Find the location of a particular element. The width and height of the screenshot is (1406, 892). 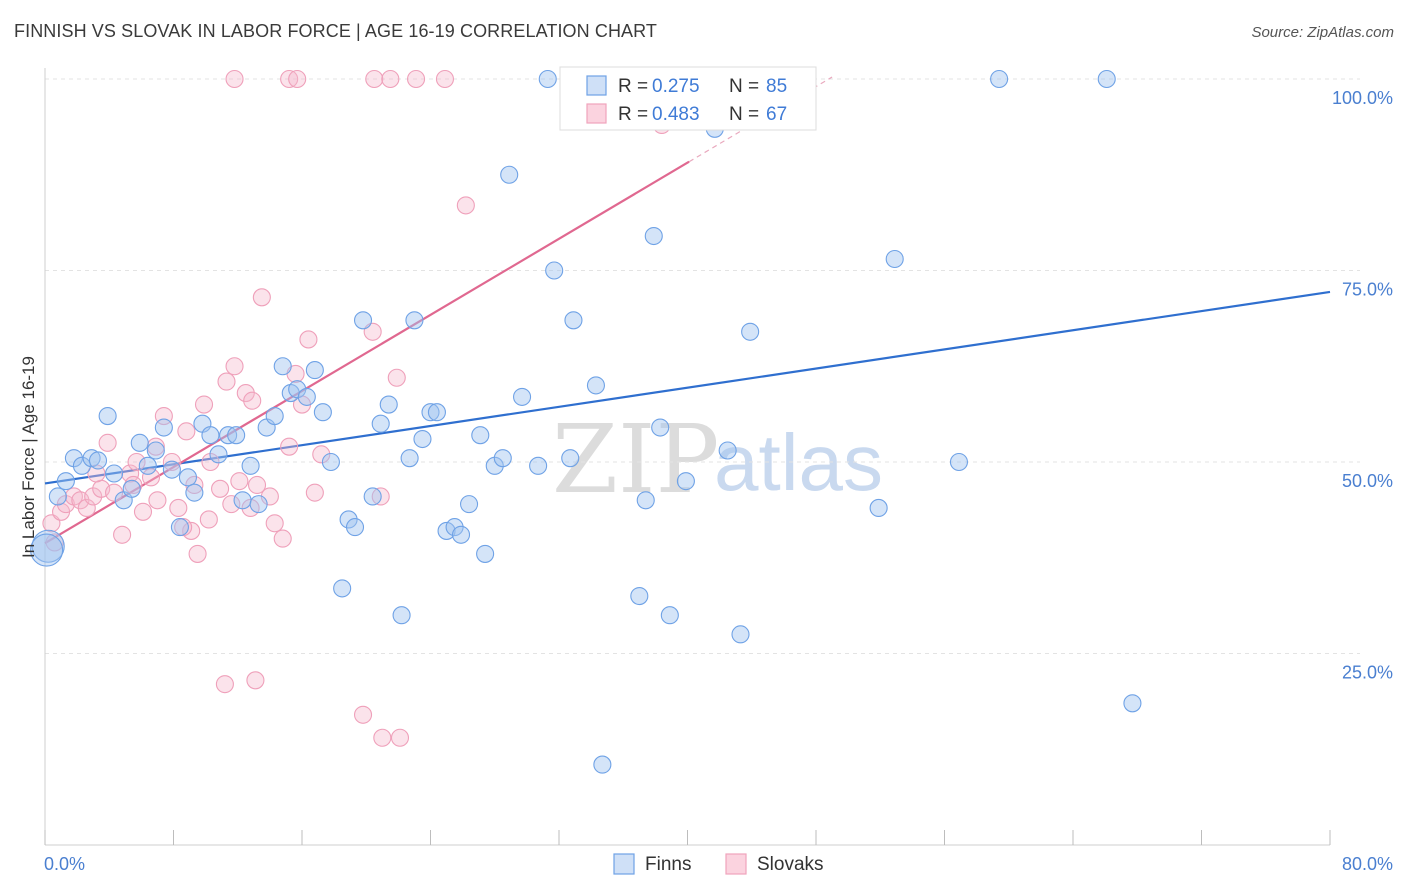

bottom-legend-finns-swatch is located at coordinates (624, 864).